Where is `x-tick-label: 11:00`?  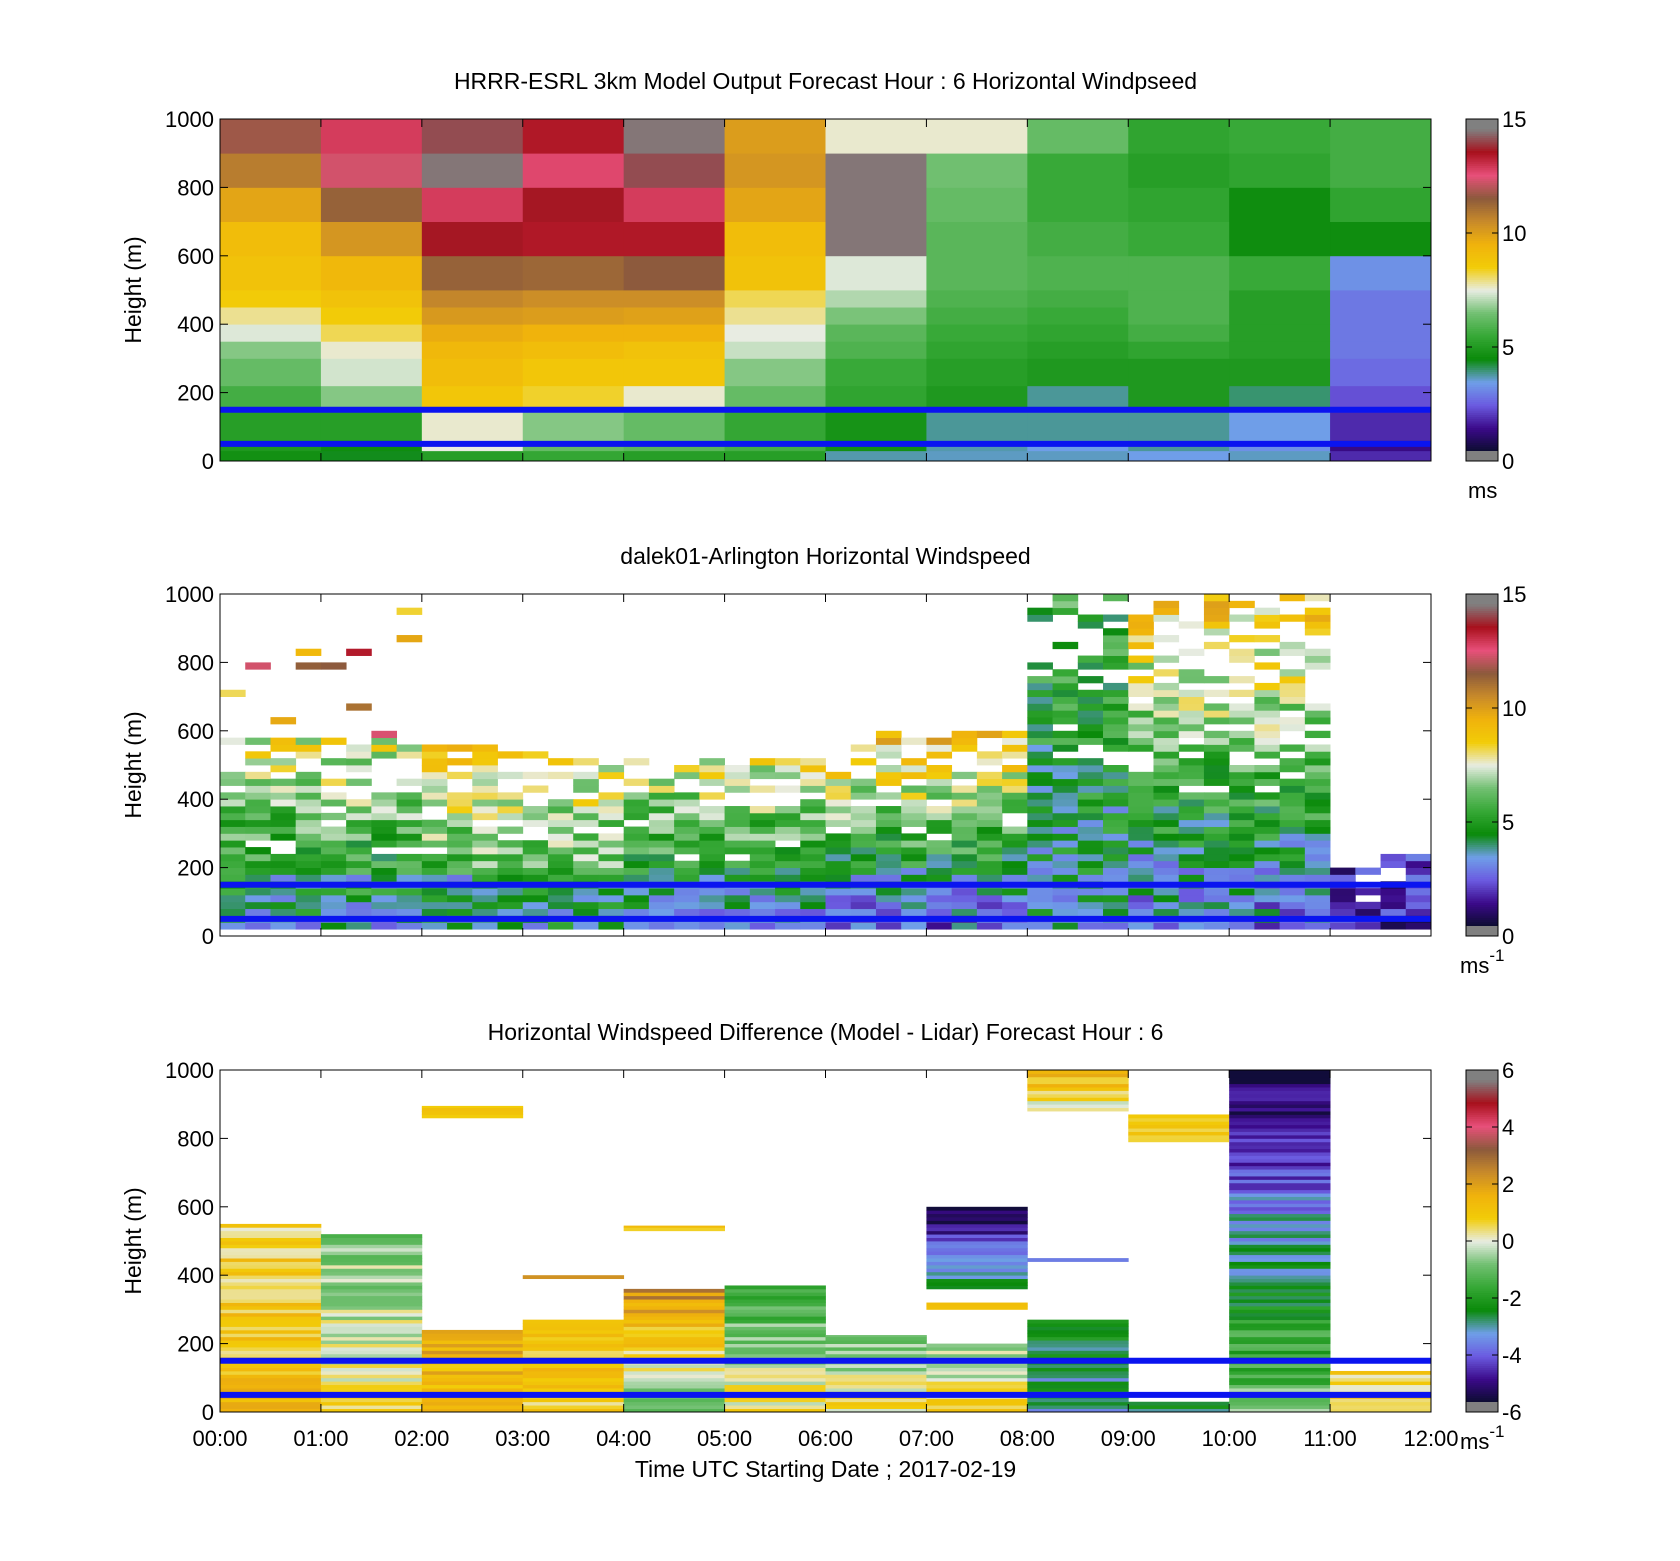
x-tick-label: 11:00 is located at coordinates (1329, 1438).